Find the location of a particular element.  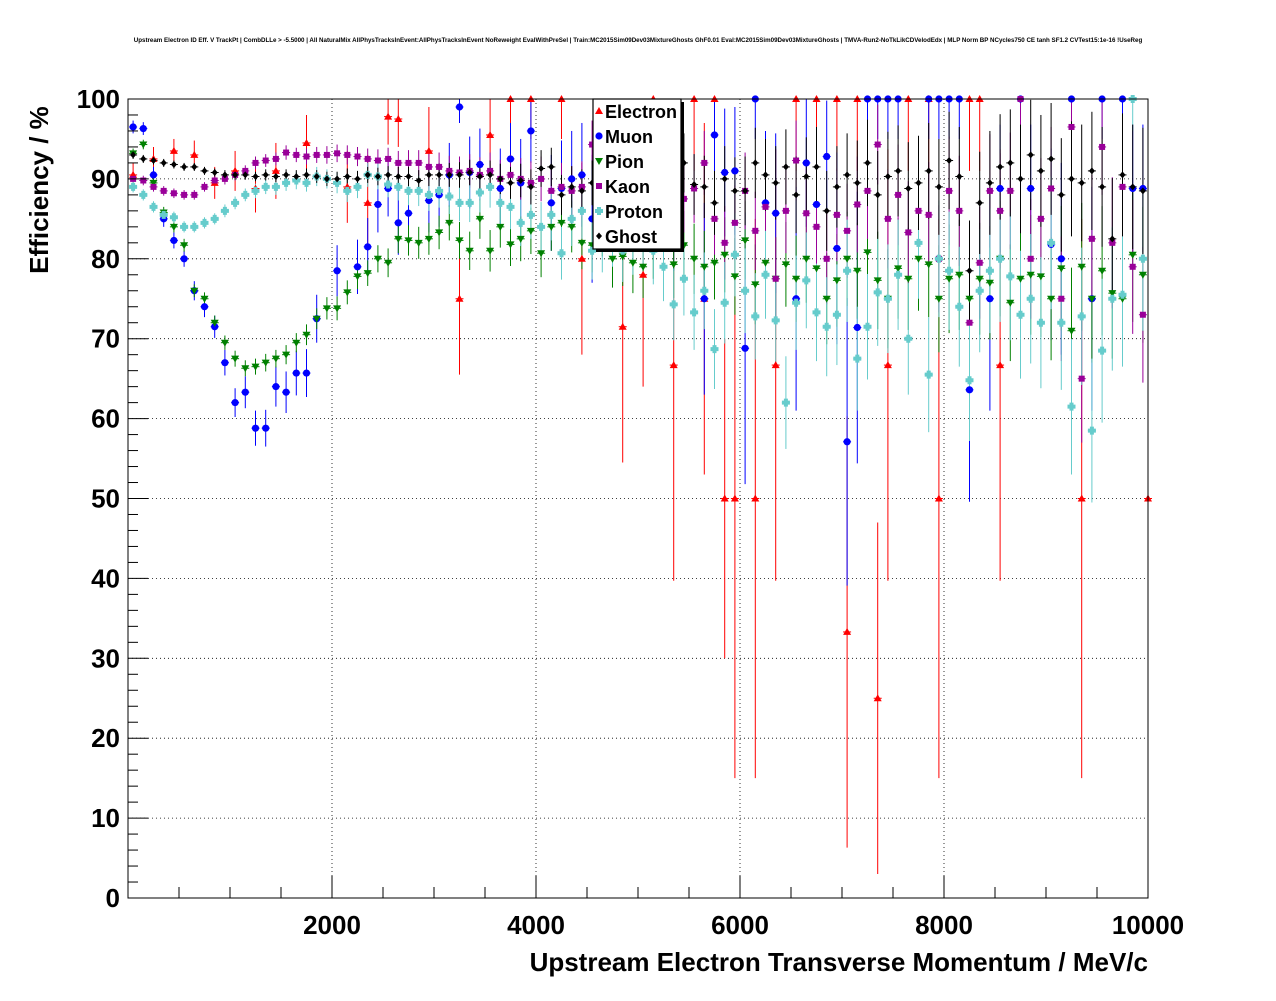

x-tick-label: 4000 is located at coordinates (536, 925).